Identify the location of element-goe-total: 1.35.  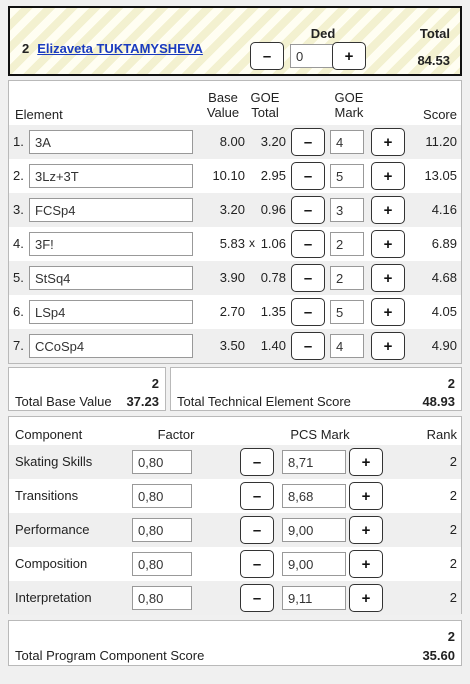
(273, 311).